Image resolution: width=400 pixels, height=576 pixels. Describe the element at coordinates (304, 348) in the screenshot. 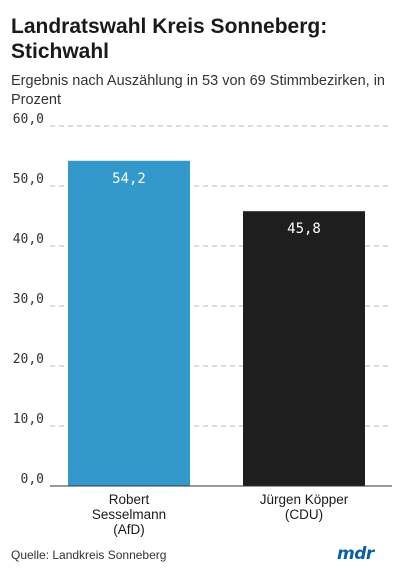

I see `bar` at that location.